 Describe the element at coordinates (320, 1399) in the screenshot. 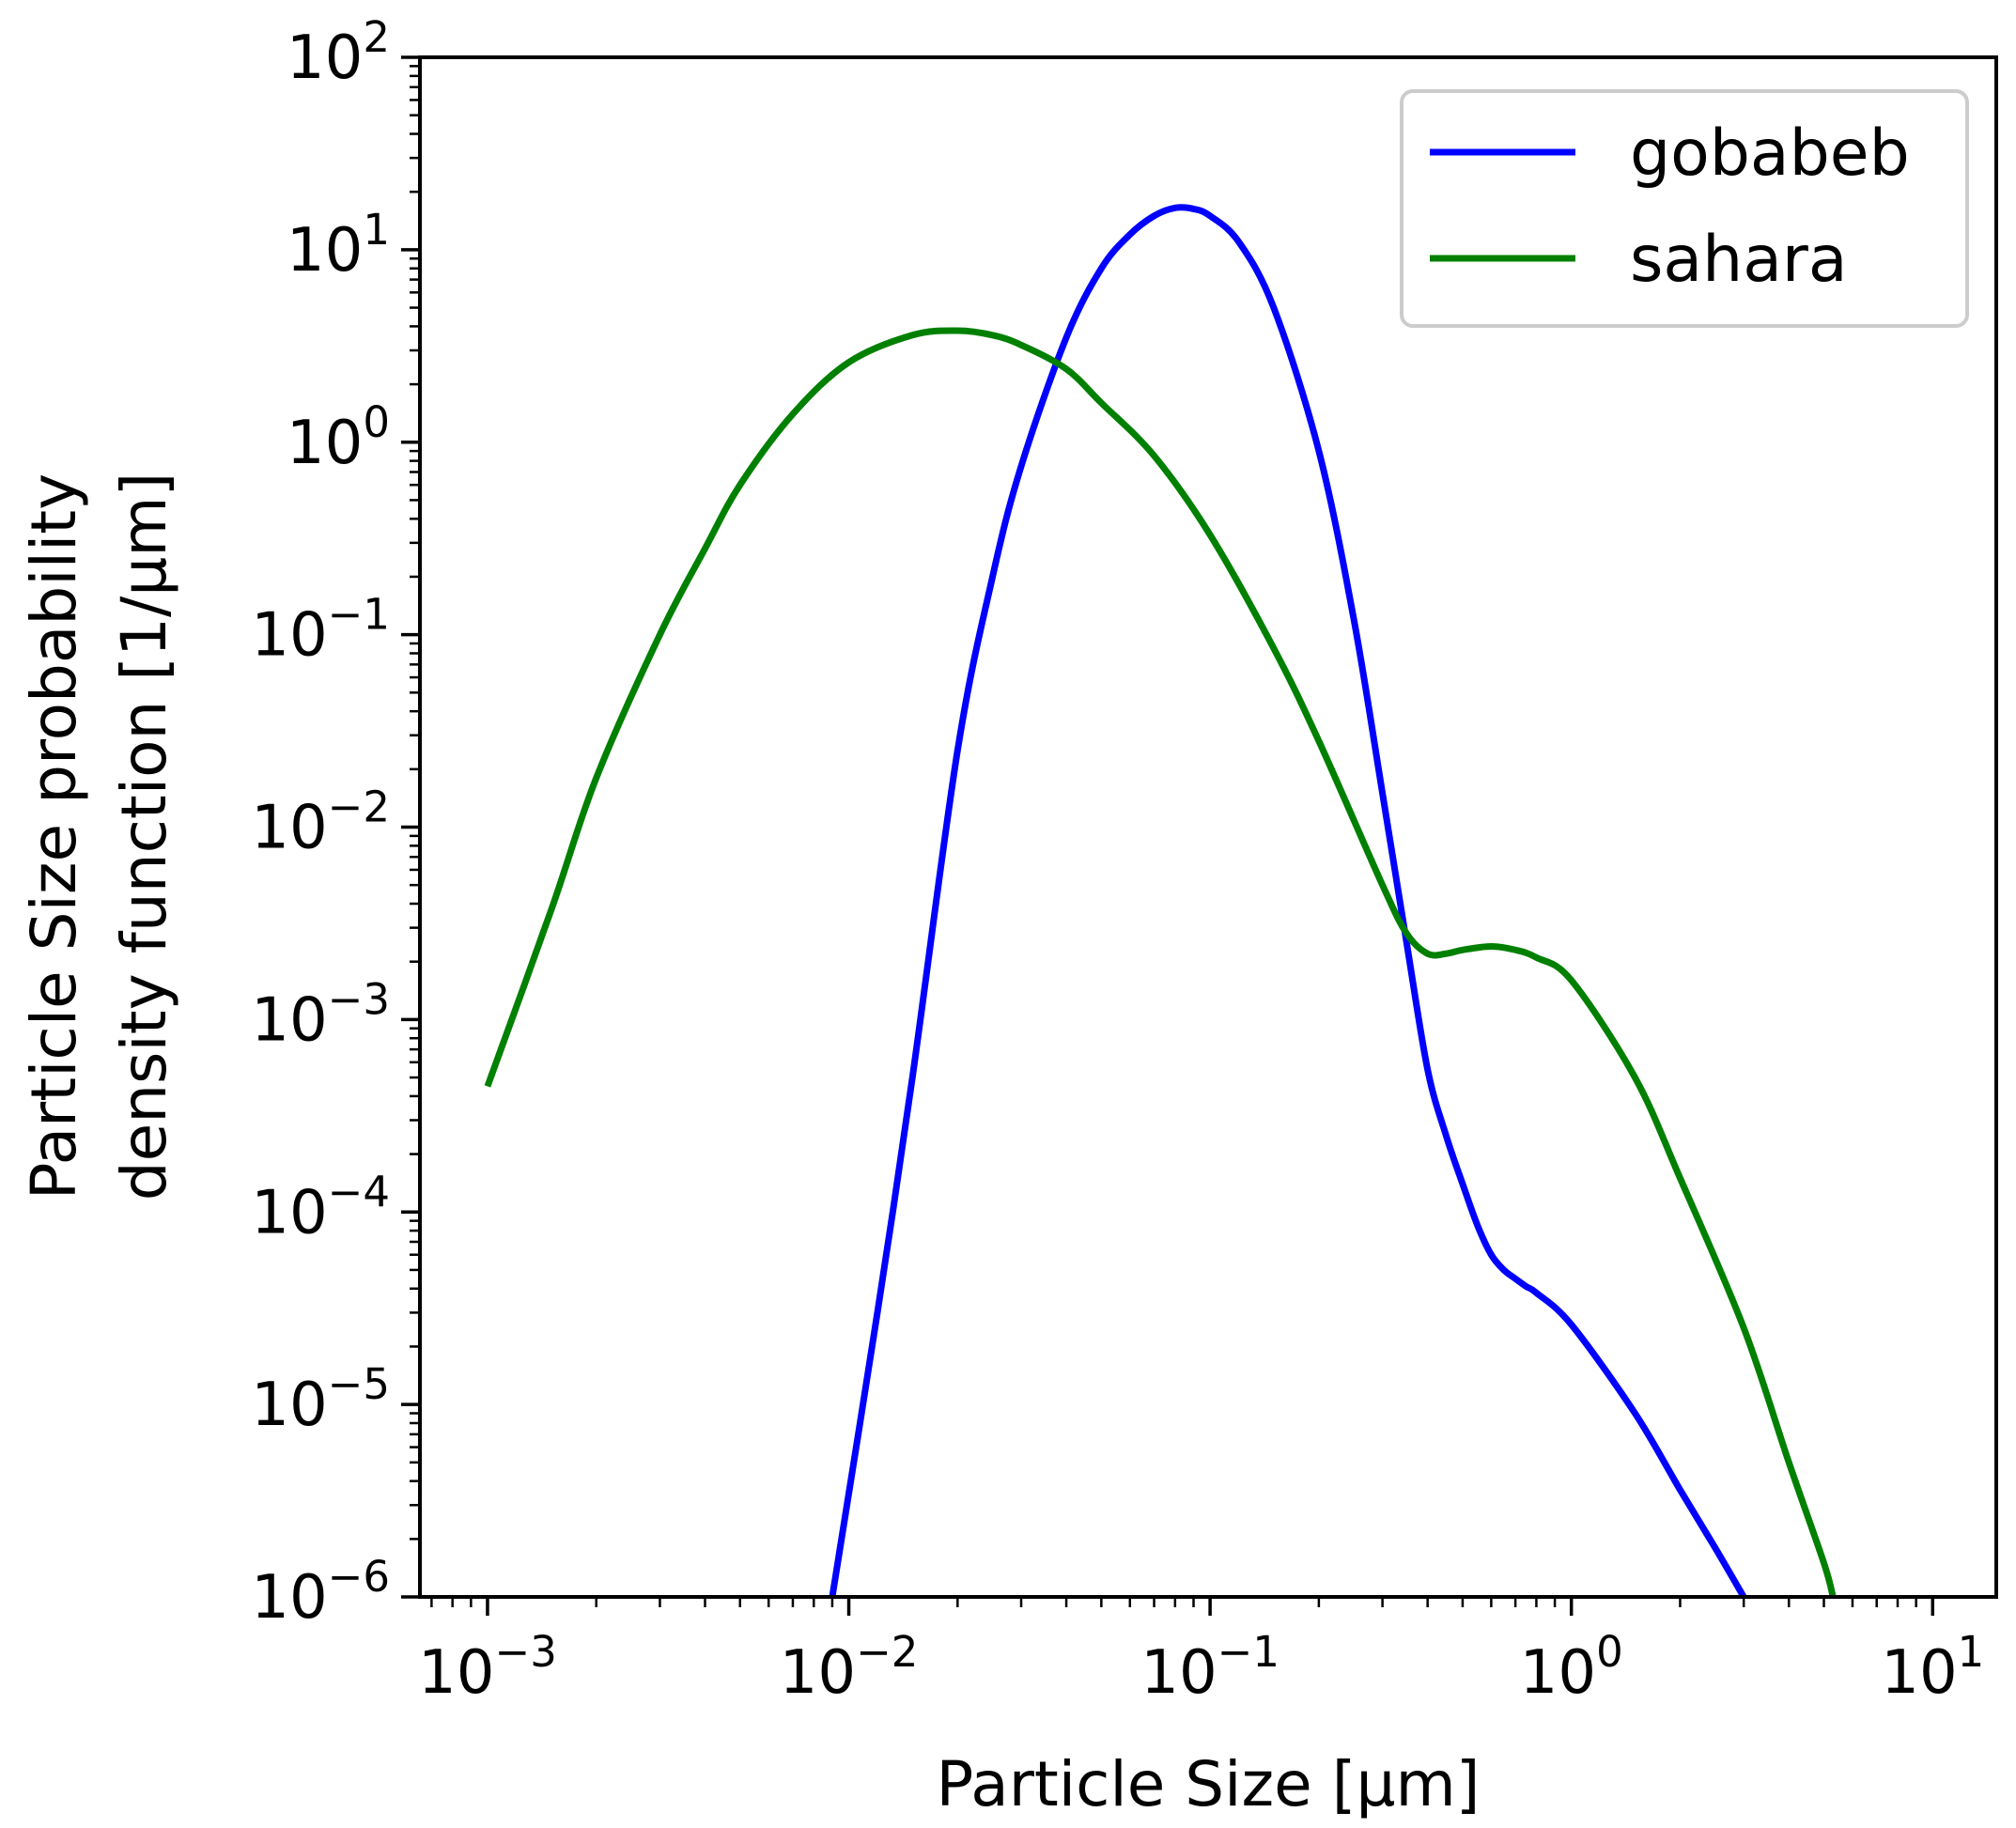

I see `y-tick-label: 10⁻⁵` at that location.